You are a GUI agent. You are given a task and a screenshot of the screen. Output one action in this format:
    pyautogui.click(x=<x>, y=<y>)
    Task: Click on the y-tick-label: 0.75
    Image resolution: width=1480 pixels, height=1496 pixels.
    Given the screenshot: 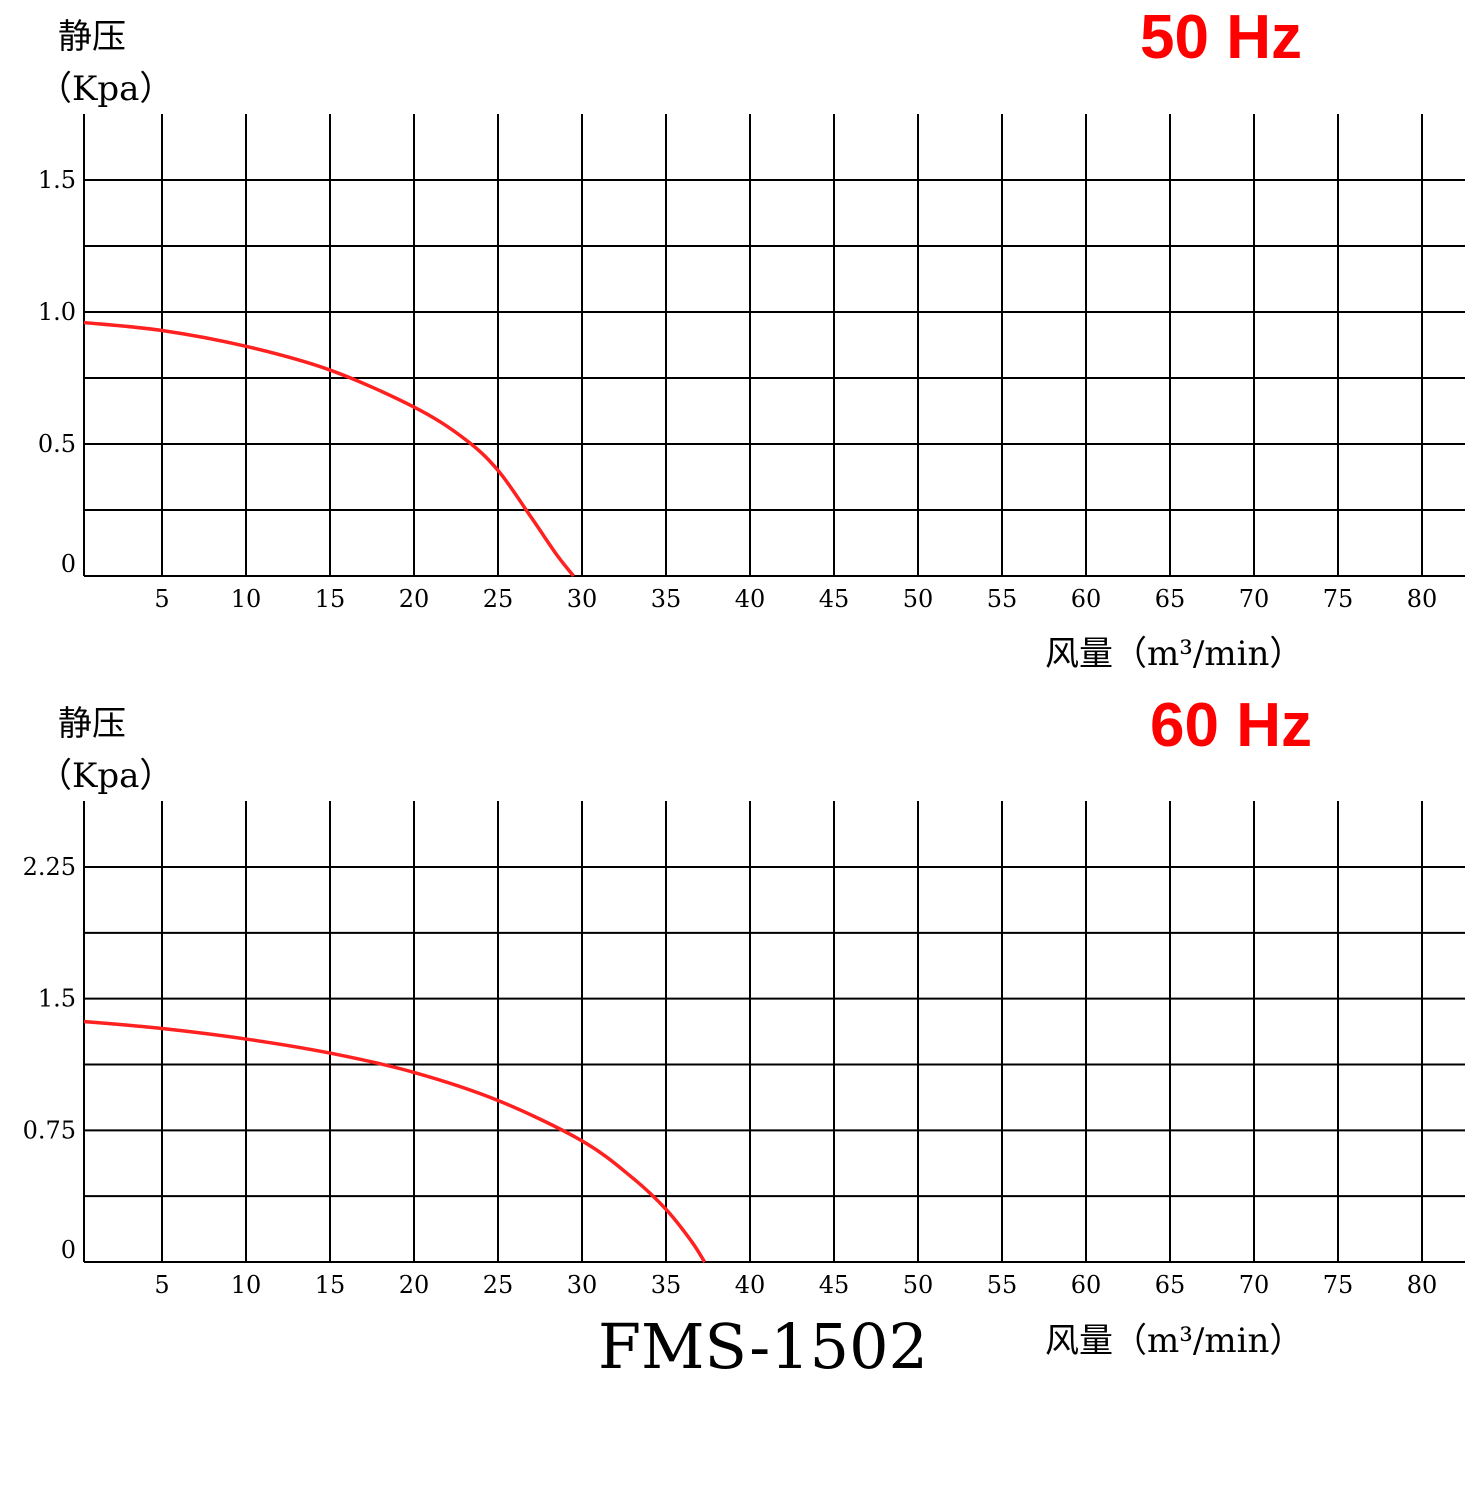 What is the action you would take?
    pyautogui.click(x=49, y=1130)
    